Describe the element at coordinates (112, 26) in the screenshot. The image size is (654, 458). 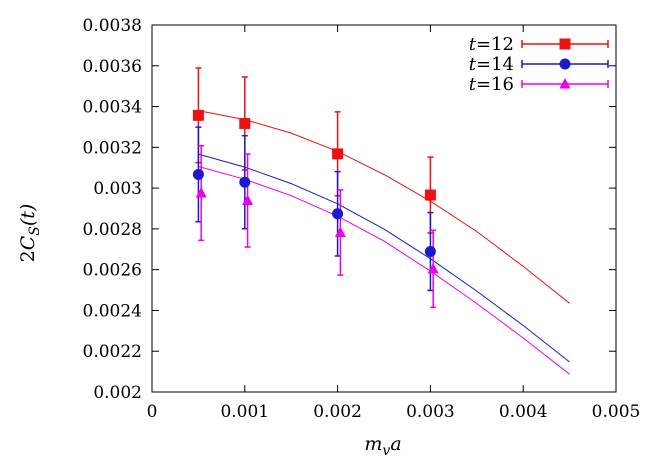
I see `y-tick-label: 0.0038` at that location.